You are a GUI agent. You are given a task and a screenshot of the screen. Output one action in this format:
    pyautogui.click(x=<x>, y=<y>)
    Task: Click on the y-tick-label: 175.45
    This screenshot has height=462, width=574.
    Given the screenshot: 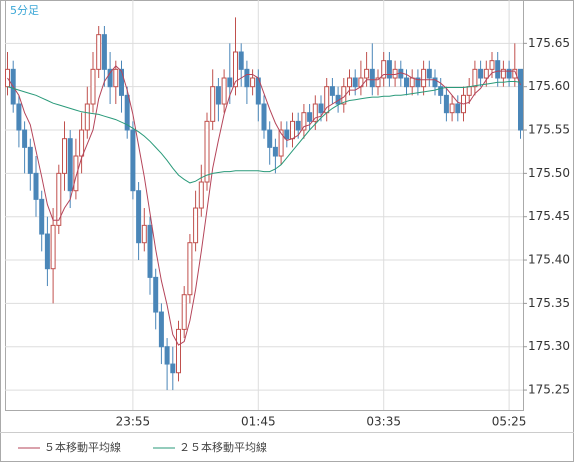 What is the action you would take?
    pyautogui.click(x=549, y=216)
    